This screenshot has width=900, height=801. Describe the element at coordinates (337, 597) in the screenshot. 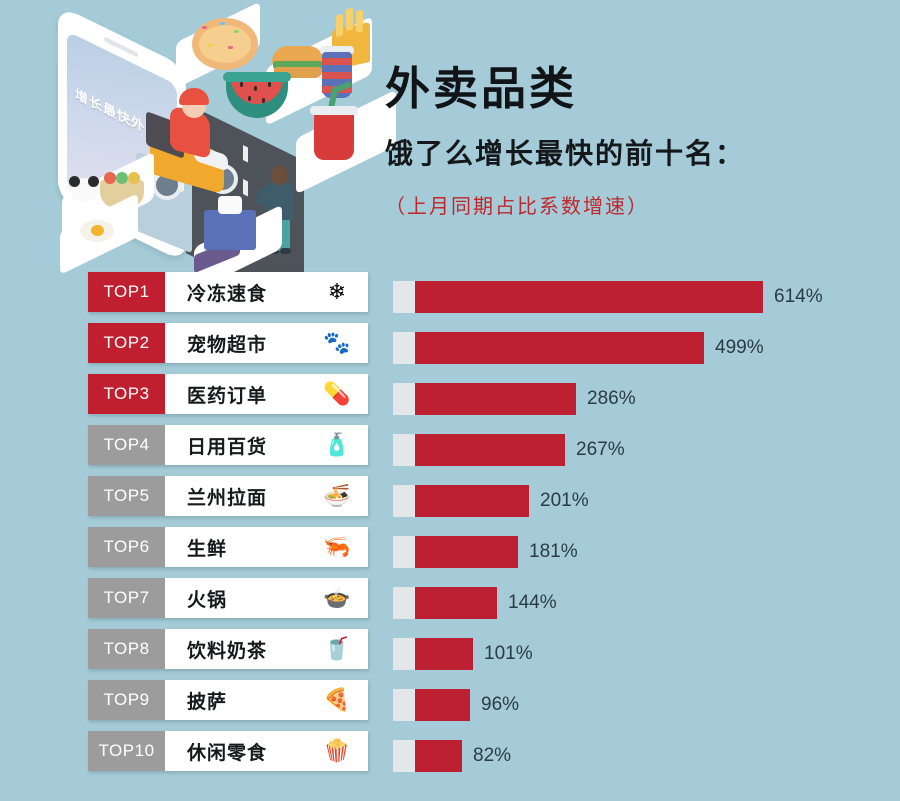

I see `hotpot-icon: 🍲` at that location.